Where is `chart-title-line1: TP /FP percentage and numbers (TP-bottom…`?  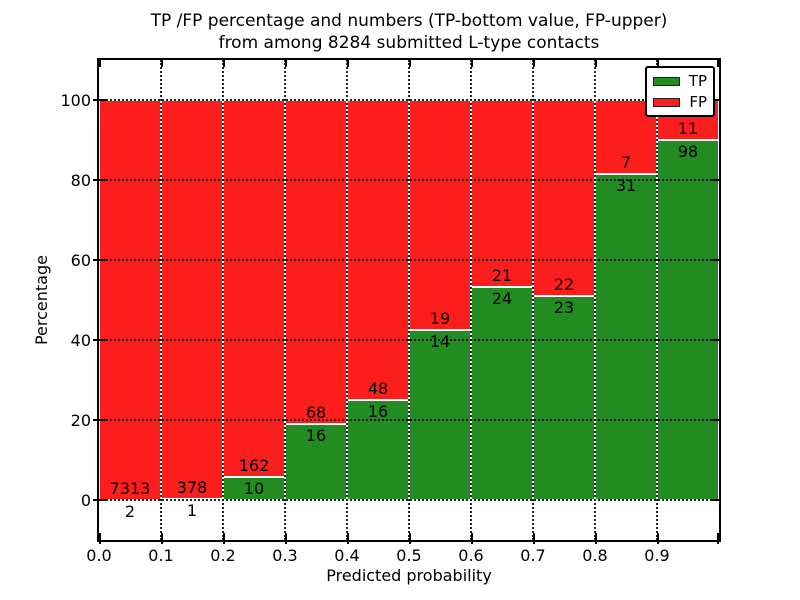 chart-title-line1: TP /FP percentage and numbers (TP-bottom… is located at coordinates (409, 21).